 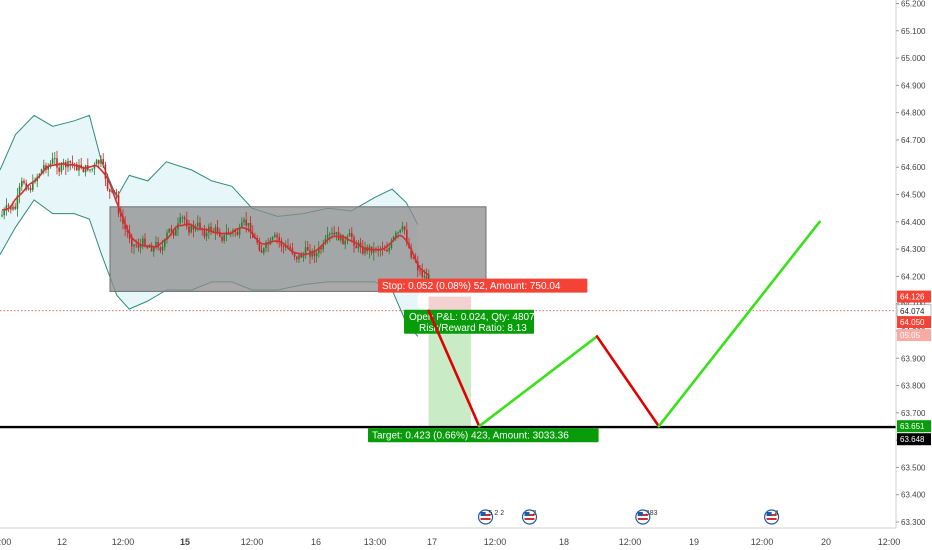 What do you see at coordinates (535, 513) in the screenshot?
I see `event-badge-count: 2` at bounding box center [535, 513].